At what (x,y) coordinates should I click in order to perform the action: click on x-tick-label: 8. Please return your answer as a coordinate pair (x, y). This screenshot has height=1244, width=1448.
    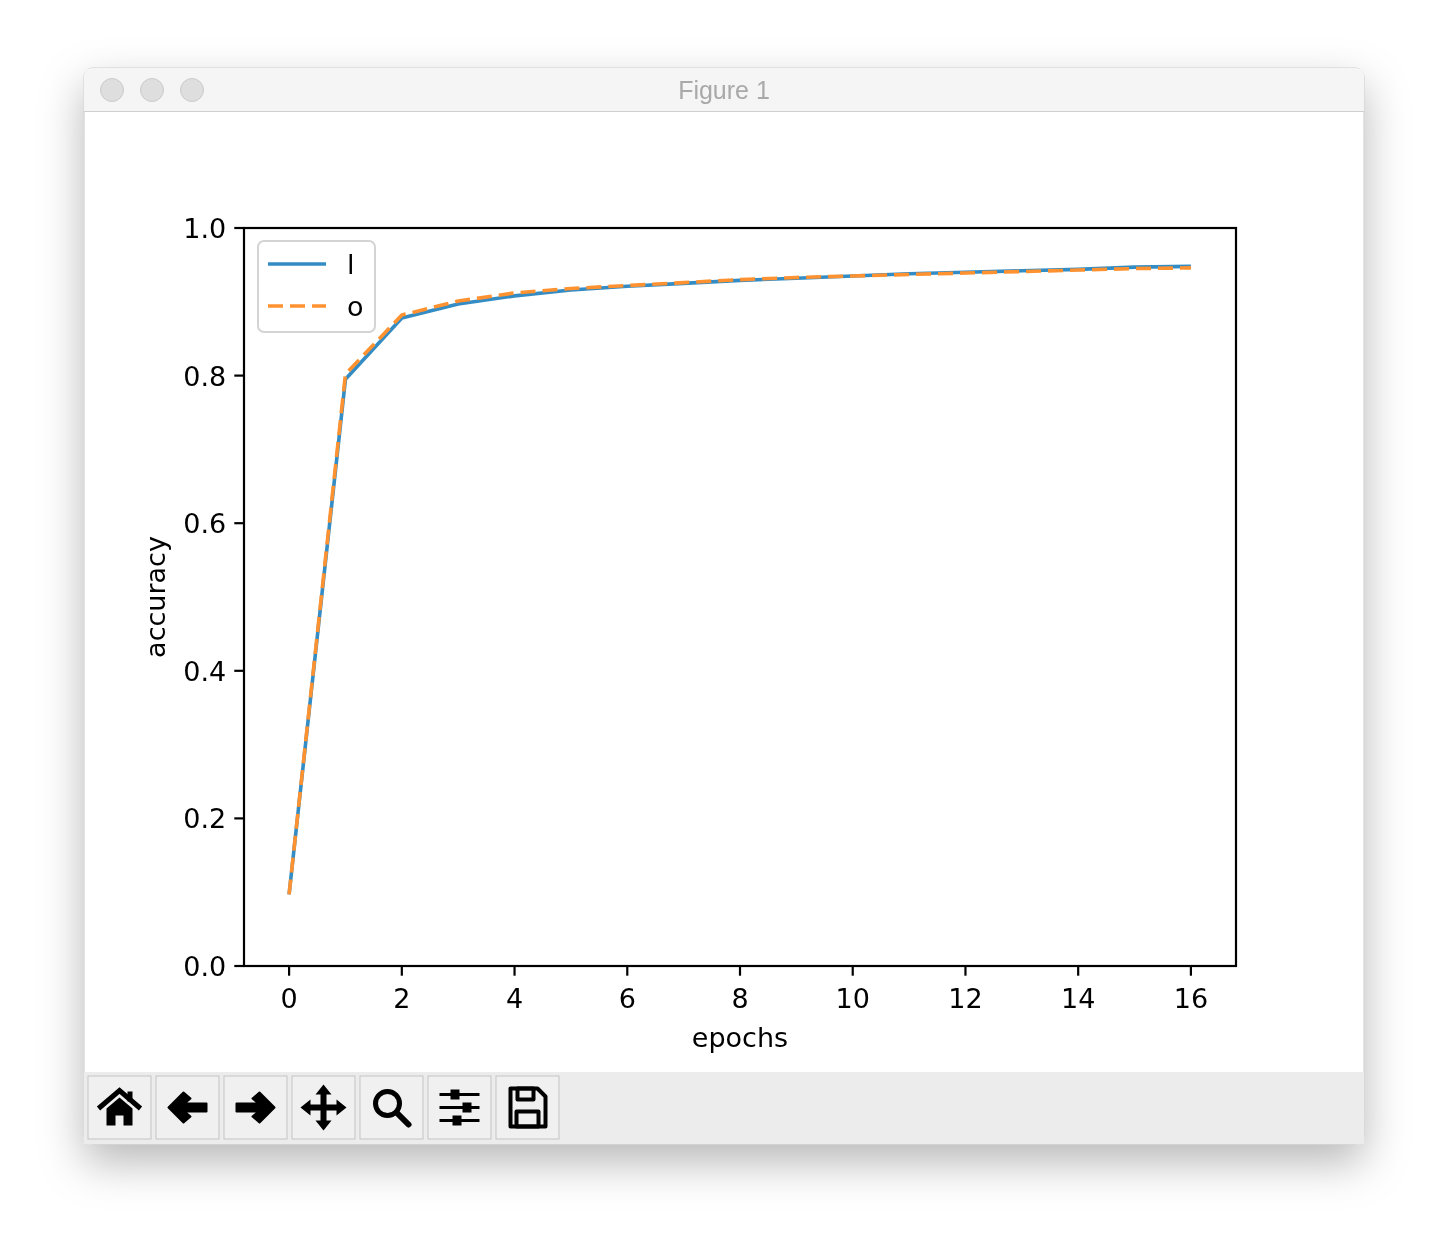
    Looking at the image, I should click on (740, 998).